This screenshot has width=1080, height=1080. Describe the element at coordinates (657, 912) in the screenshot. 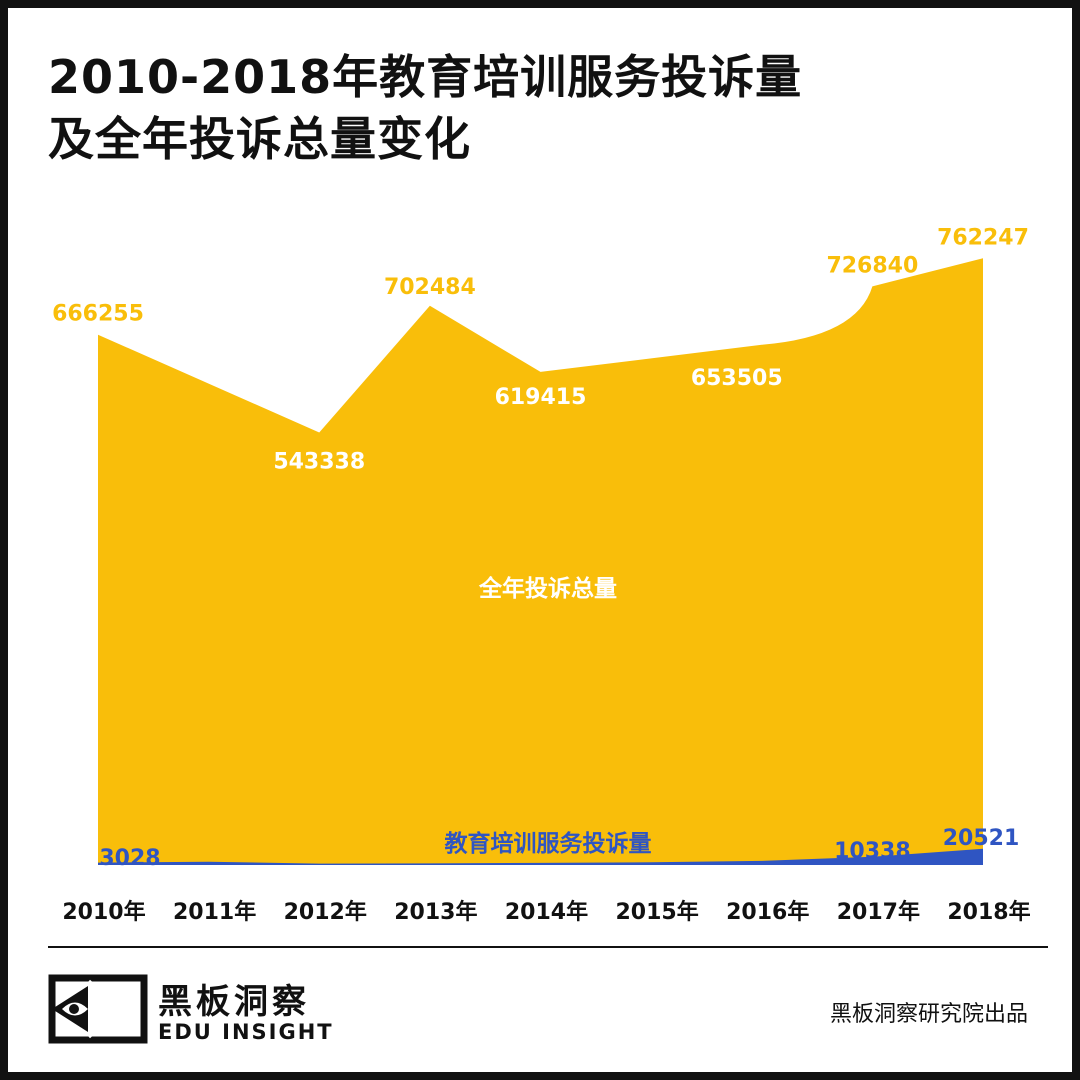

I see `x-axis-tick-label: 2015年` at that location.